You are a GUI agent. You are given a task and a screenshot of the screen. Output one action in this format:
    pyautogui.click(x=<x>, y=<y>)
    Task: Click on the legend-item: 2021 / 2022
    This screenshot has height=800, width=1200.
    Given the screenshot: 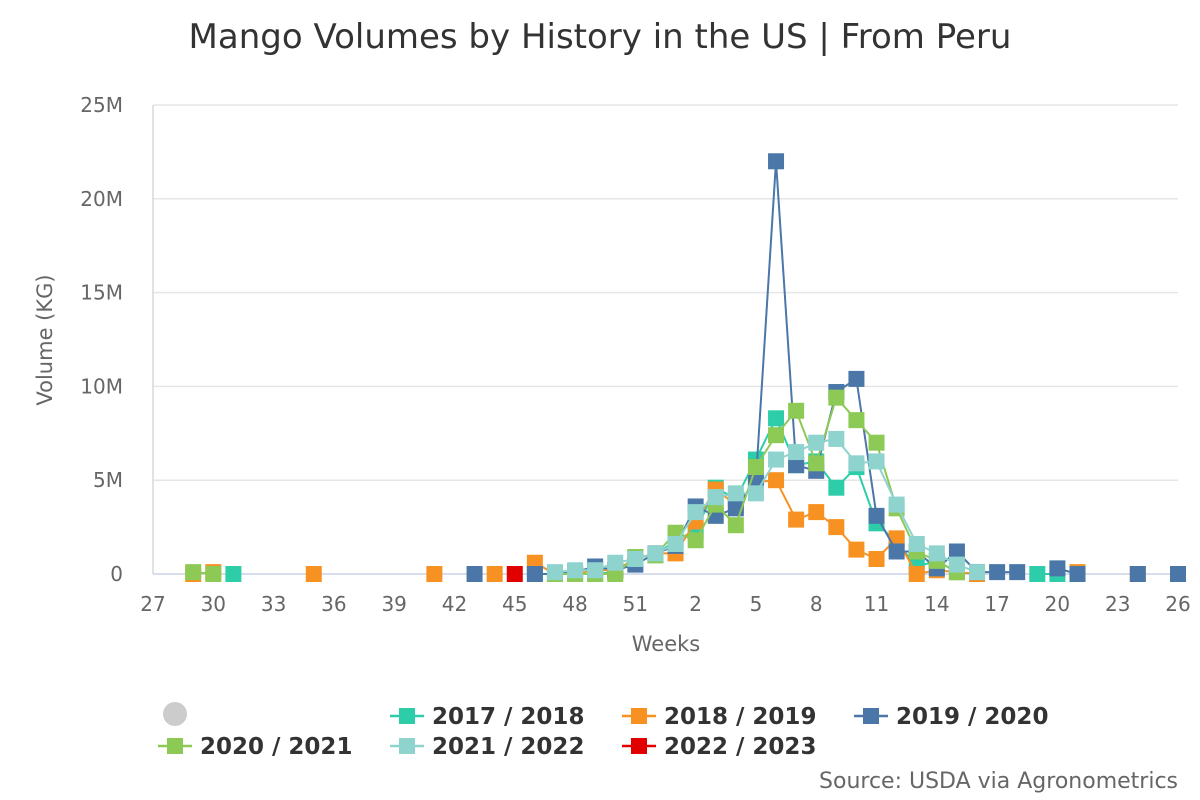 What is the action you would take?
    pyautogui.click(x=487, y=747)
    